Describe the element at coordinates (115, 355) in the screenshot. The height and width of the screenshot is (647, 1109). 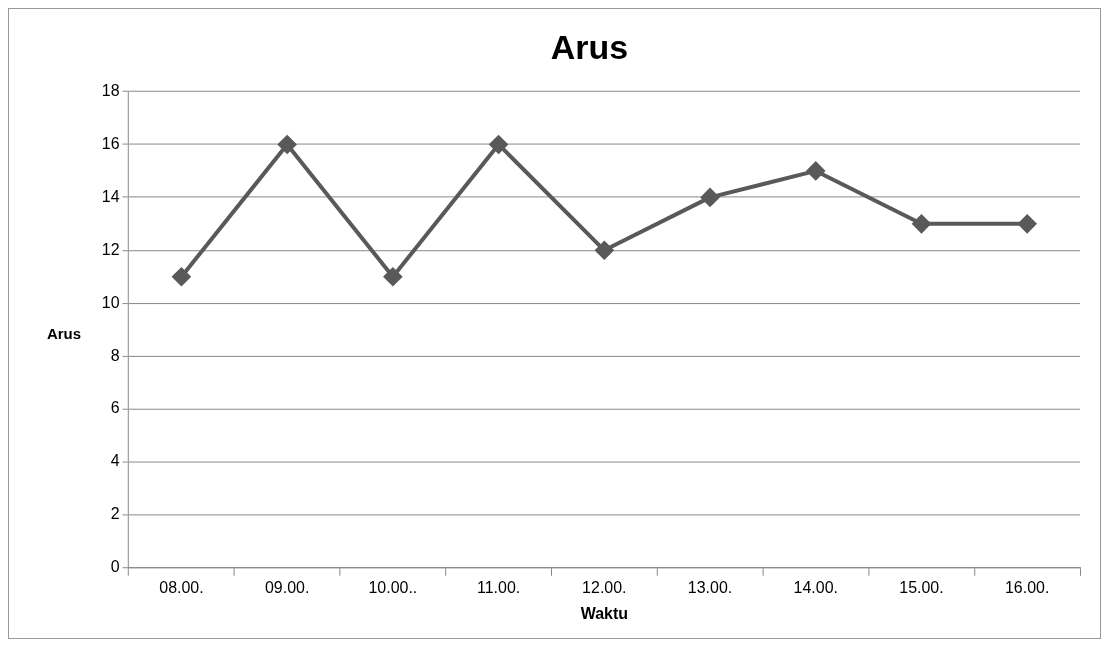
I see `y-tick-label: 8` at that location.